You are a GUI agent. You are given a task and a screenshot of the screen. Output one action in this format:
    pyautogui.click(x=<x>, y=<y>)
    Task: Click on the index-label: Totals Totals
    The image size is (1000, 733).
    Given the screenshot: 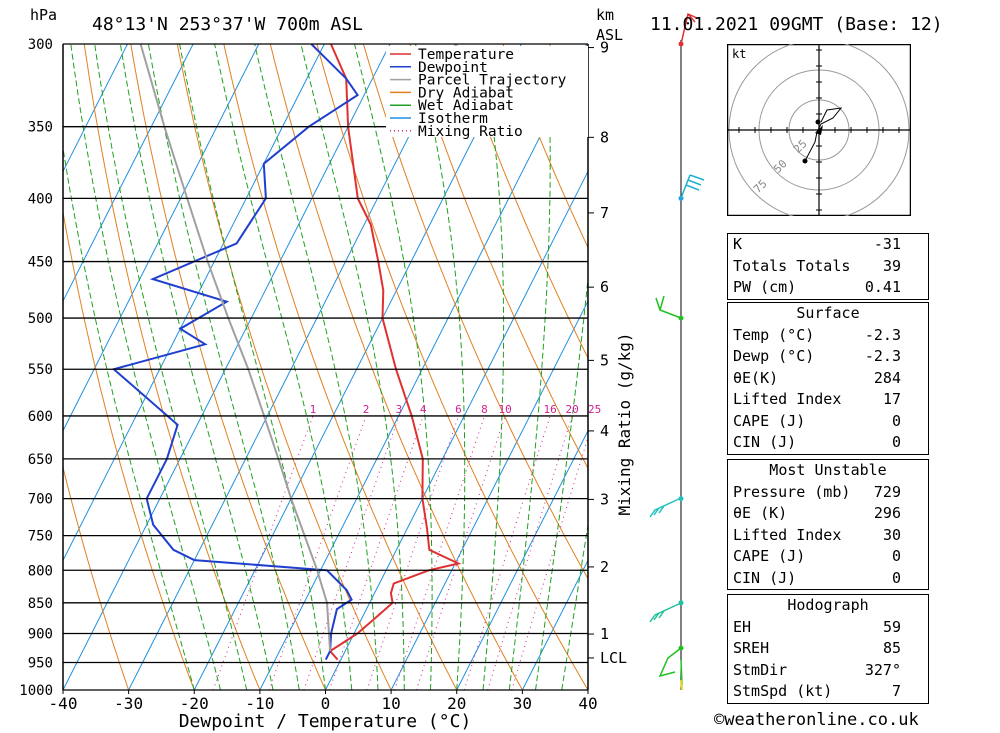 What is the action you would take?
    pyautogui.click(x=792, y=265)
    